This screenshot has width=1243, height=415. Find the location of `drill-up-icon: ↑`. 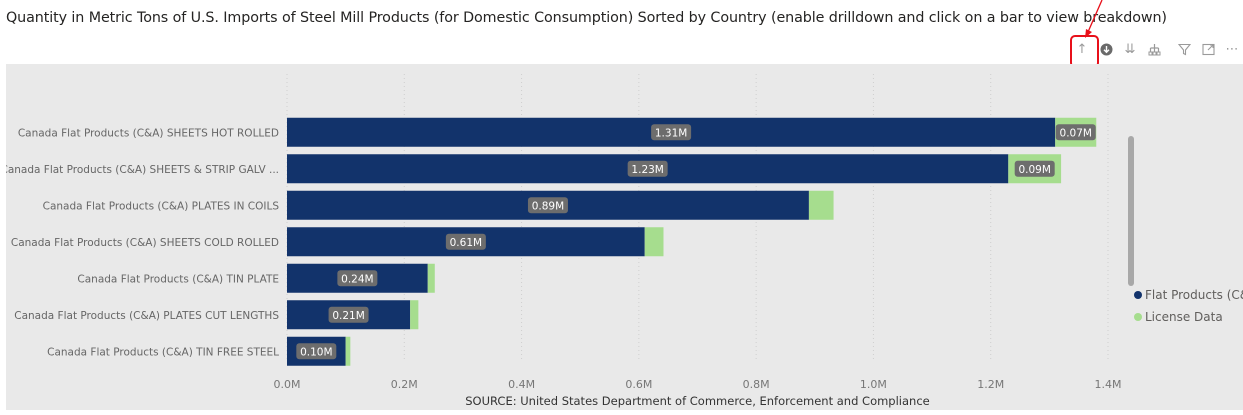

drill-up-icon: ↑ is located at coordinates (1082, 49).